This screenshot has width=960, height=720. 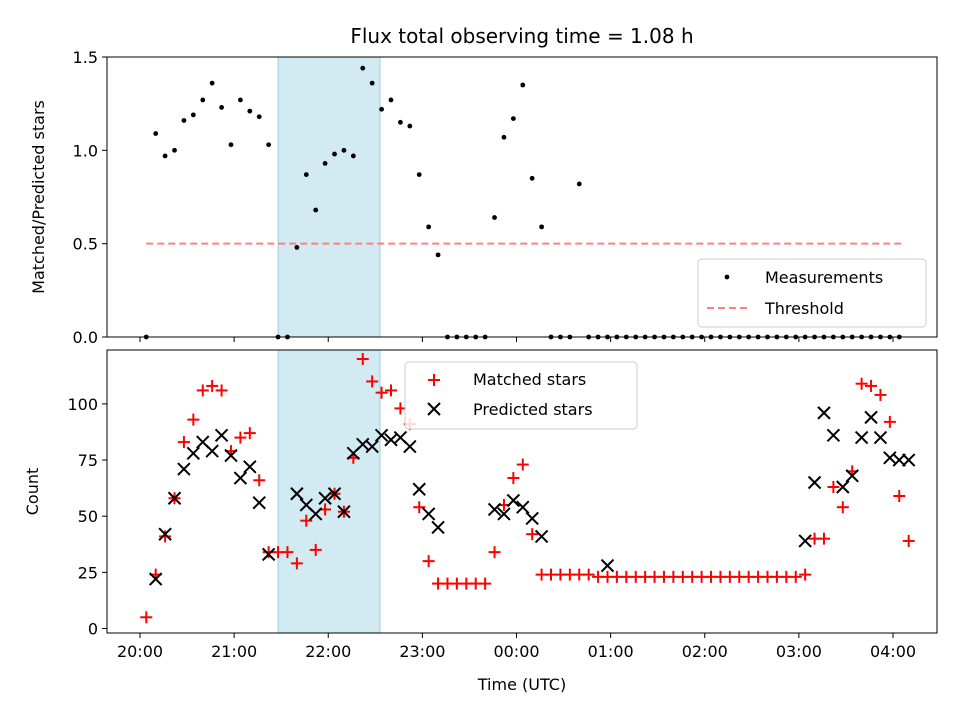 I want to click on bottom-y-tick-label: 100, so click(x=82, y=404).